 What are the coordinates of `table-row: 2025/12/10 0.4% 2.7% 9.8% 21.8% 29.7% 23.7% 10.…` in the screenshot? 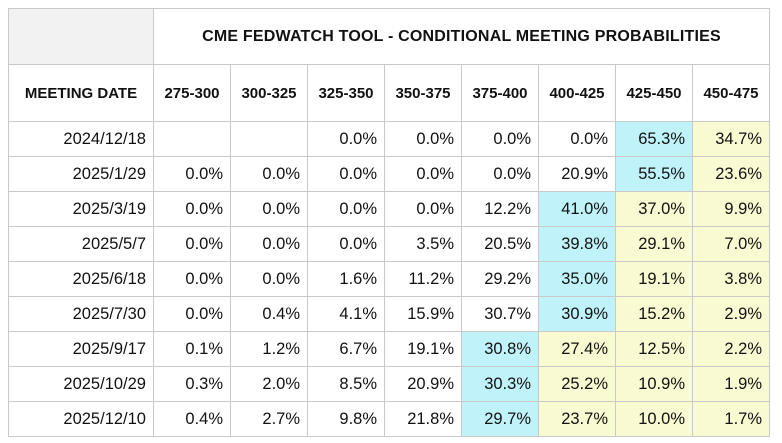 It's located at (389, 419).